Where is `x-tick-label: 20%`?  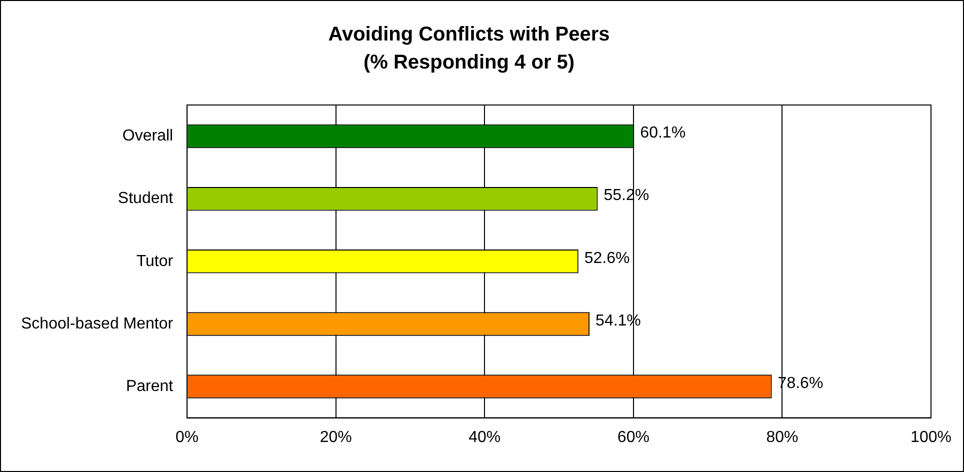 x-tick-label: 20% is located at coordinates (336, 437).